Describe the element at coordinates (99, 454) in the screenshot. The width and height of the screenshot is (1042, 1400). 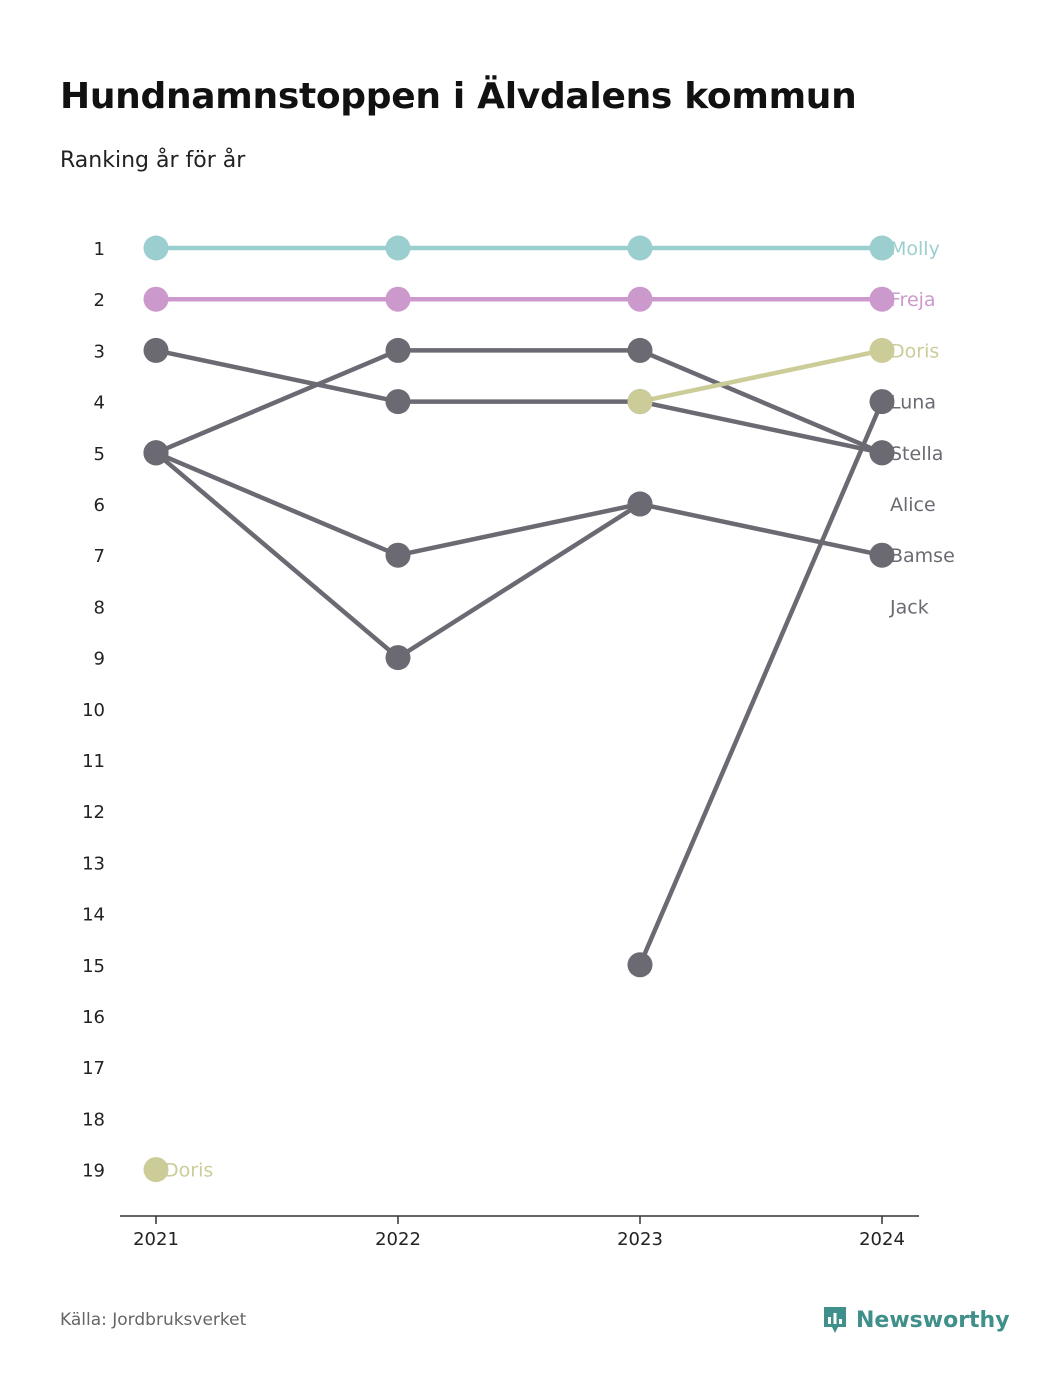
I see `y-tick-label: 5` at that location.